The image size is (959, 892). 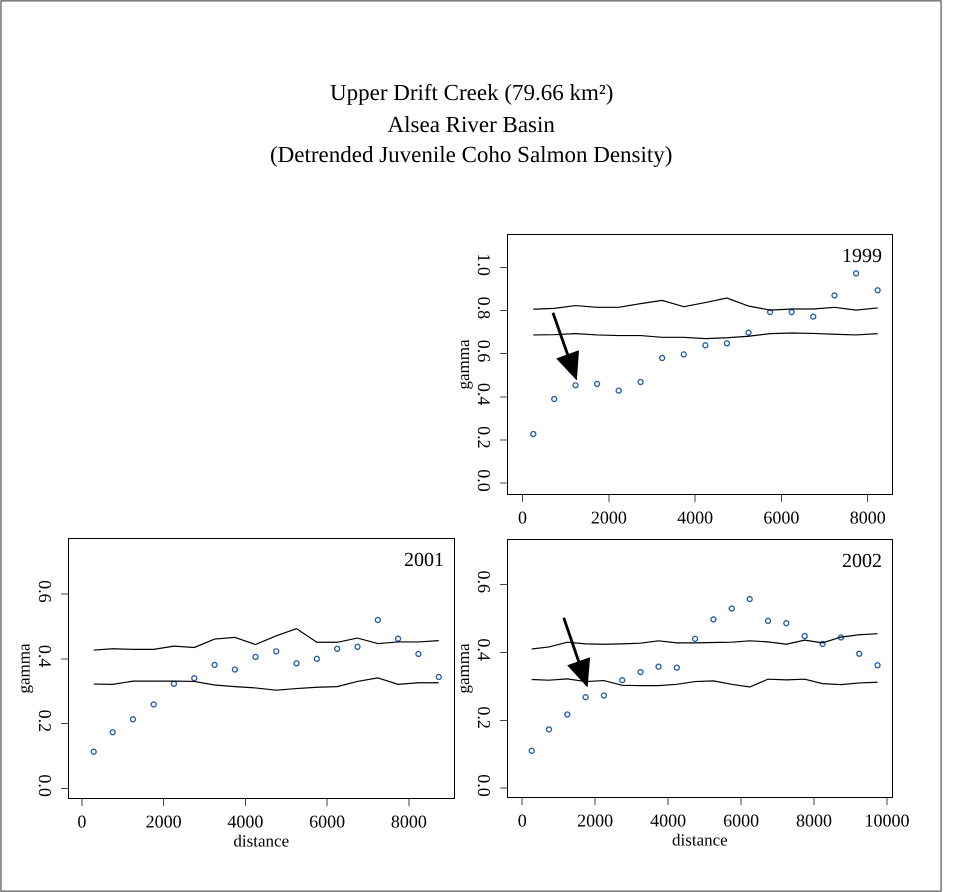 What do you see at coordinates (862, 561) in the screenshot?
I see `annotation: 2002` at bounding box center [862, 561].